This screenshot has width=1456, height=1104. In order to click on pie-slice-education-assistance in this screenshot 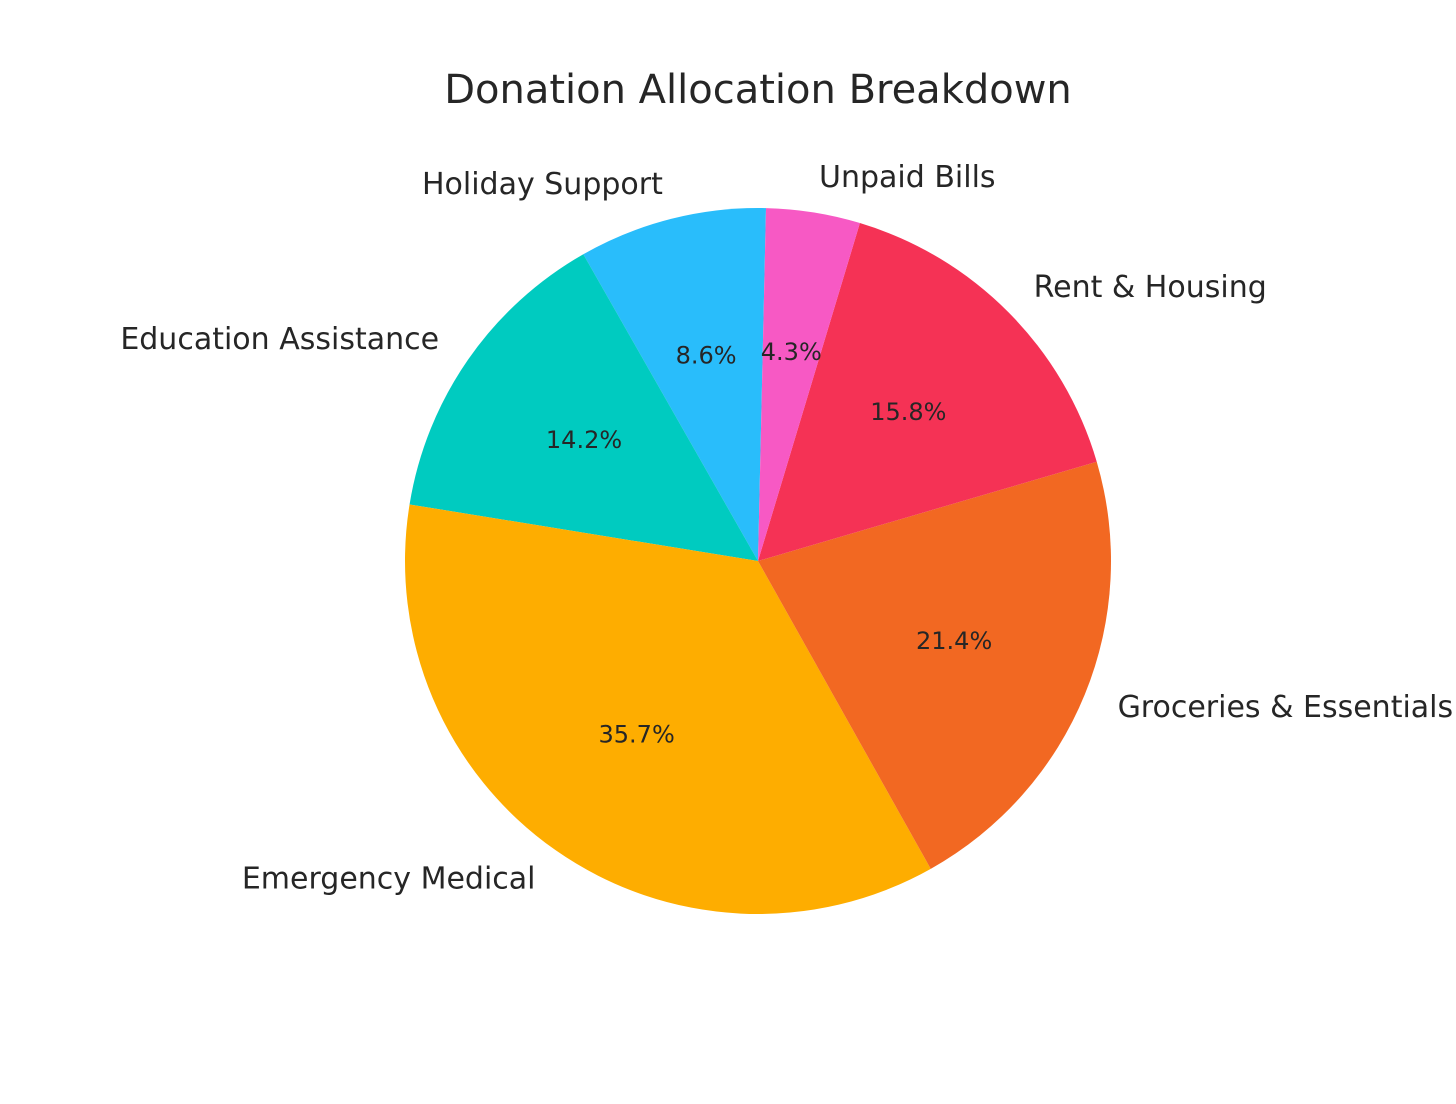, I will do `click(583, 408)`.